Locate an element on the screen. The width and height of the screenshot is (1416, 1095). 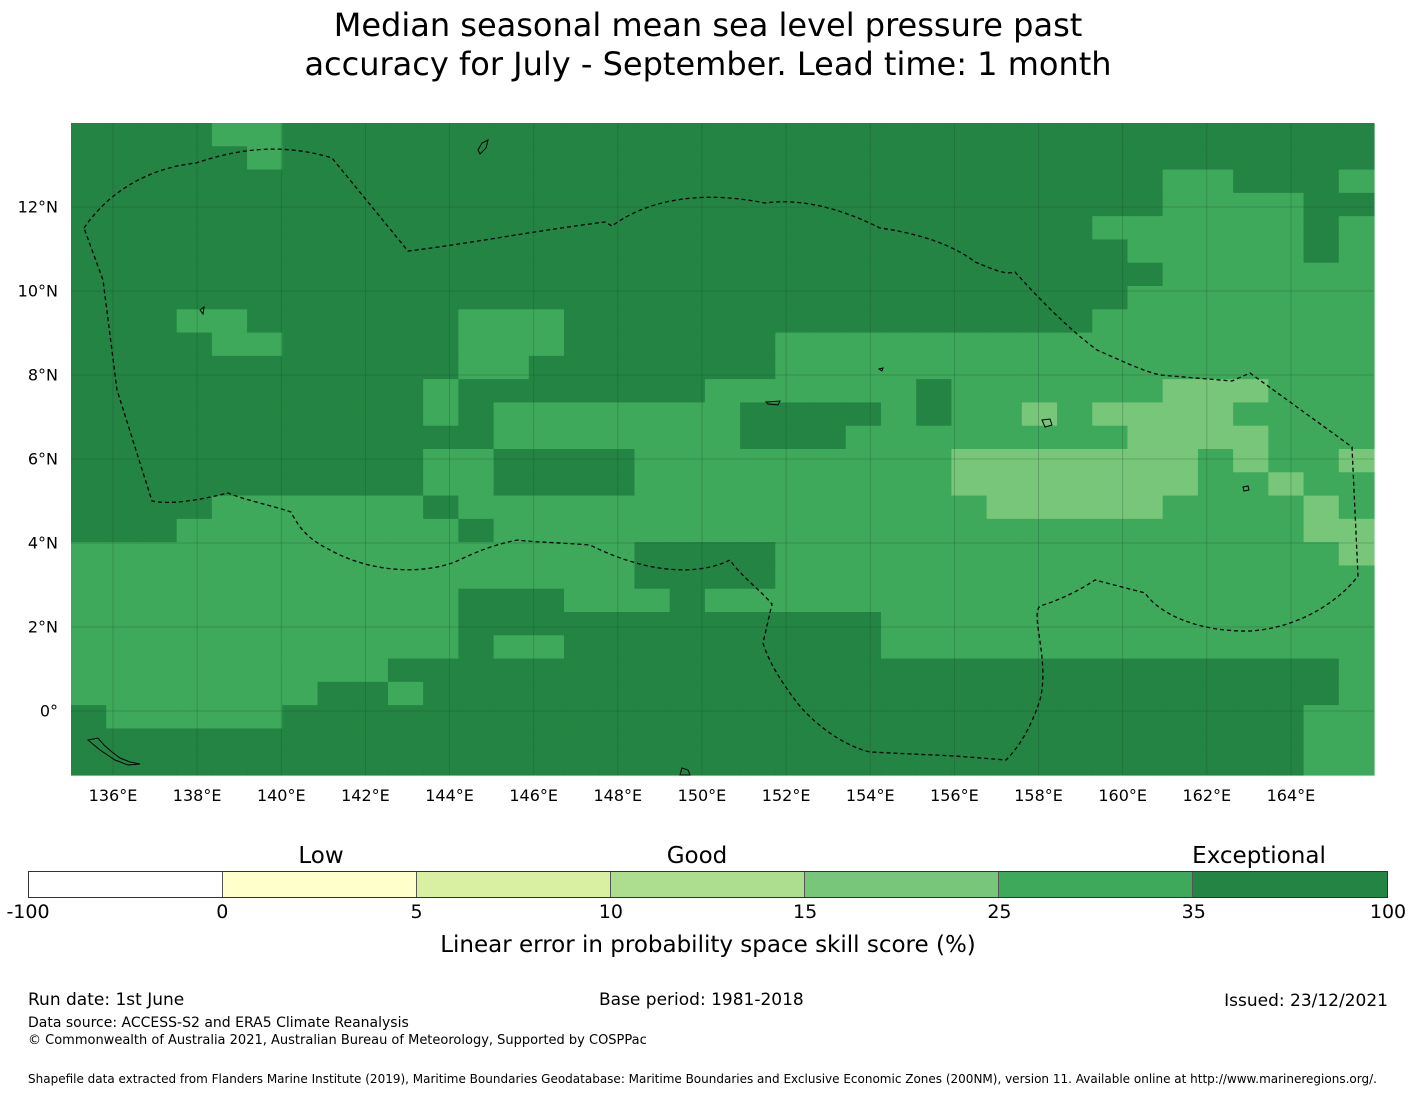
island-palau is located at coordinates (113, 751).